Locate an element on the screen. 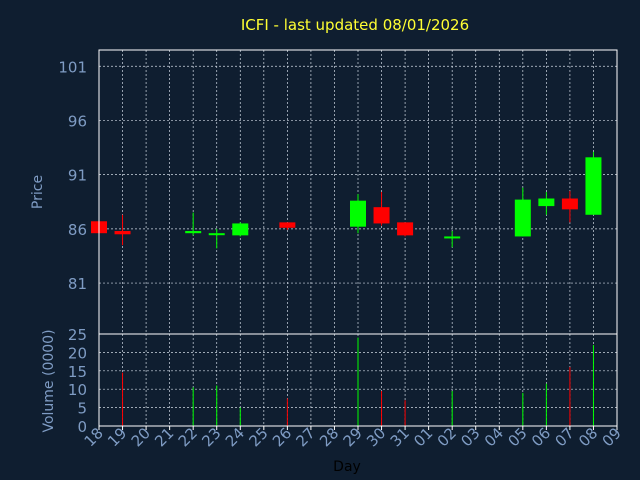 Image resolution: width=640 pixels, height=480 pixels. volume-panel is located at coordinates (358, 381).